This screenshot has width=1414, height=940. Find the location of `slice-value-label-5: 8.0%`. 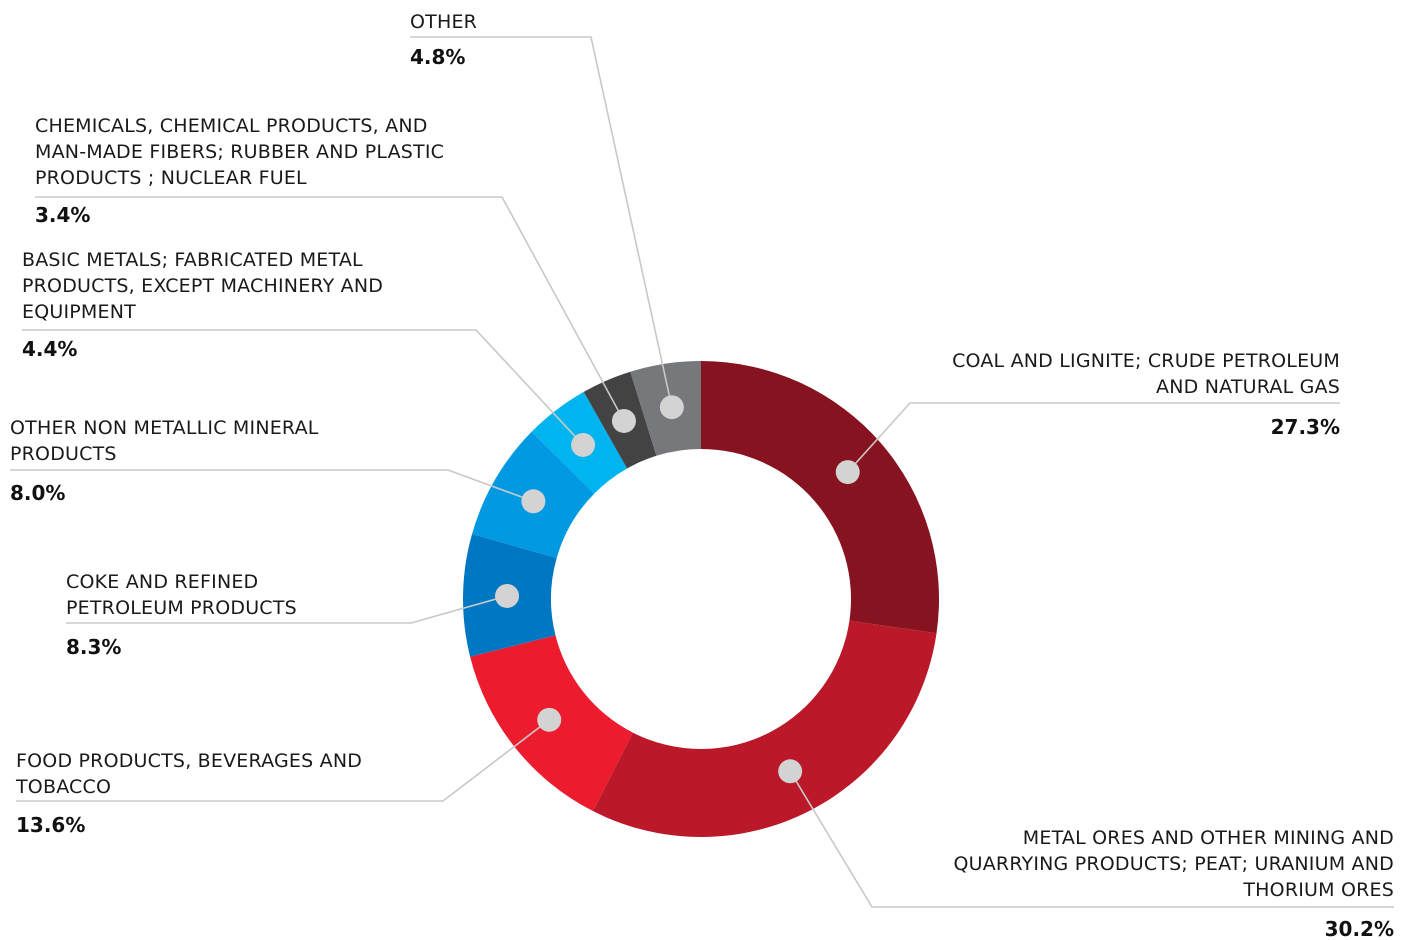

slice-value-label-5: 8.0% is located at coordinates (37, 493).